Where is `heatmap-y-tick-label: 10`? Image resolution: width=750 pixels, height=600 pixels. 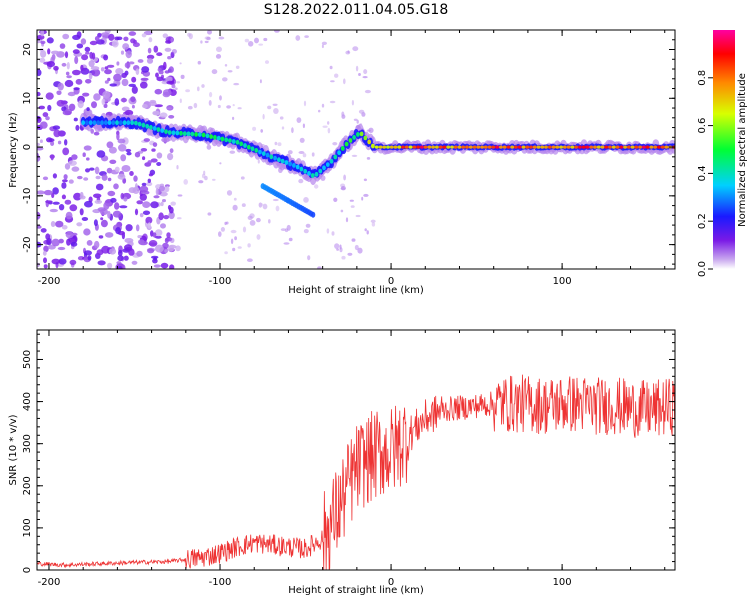 heatmap-y-tick-label: 10 is located at coordinates (27, 98).